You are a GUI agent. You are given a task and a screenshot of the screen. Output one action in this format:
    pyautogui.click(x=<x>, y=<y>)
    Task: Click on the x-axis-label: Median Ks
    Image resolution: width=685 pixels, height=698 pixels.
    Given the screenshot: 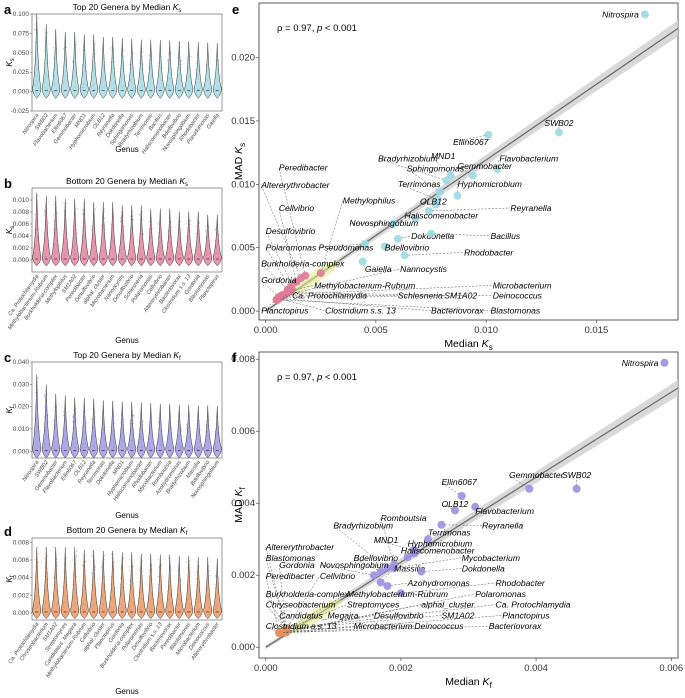 What is the action you would take?
    pyautogui.click(x=468, y=345)
    